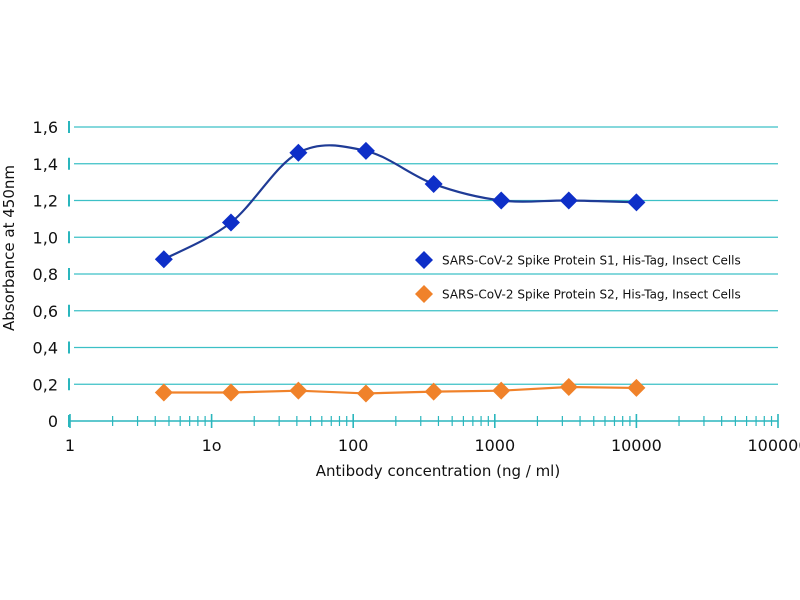 The height and width of the screenshot is (600, 800). Describe the element at coordinates (45, 237) in the screenshot. I see `y-tick-label: 1,0` at that location.